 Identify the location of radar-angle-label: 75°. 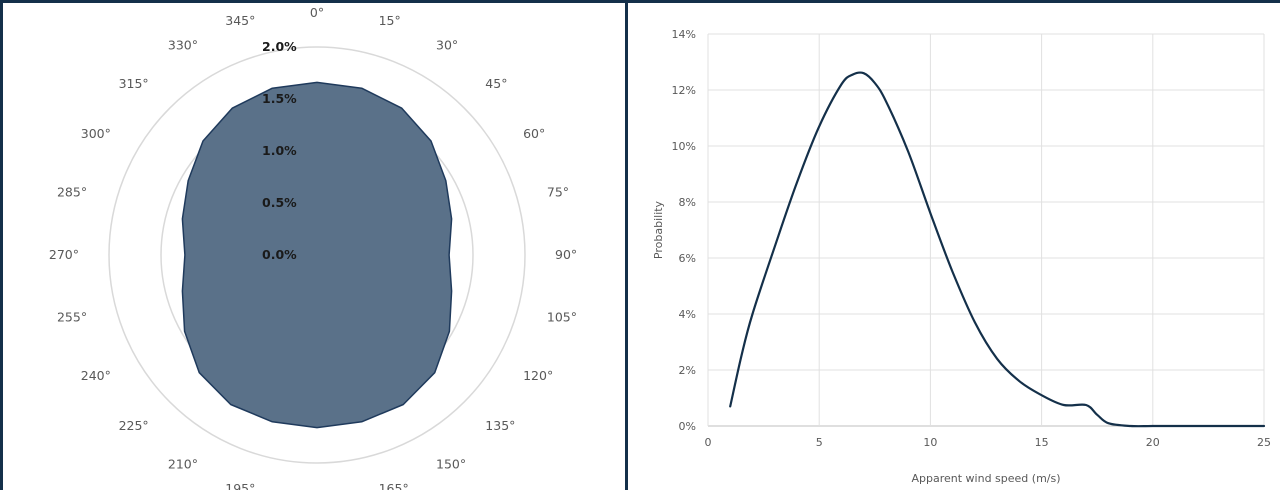
(558, 191).